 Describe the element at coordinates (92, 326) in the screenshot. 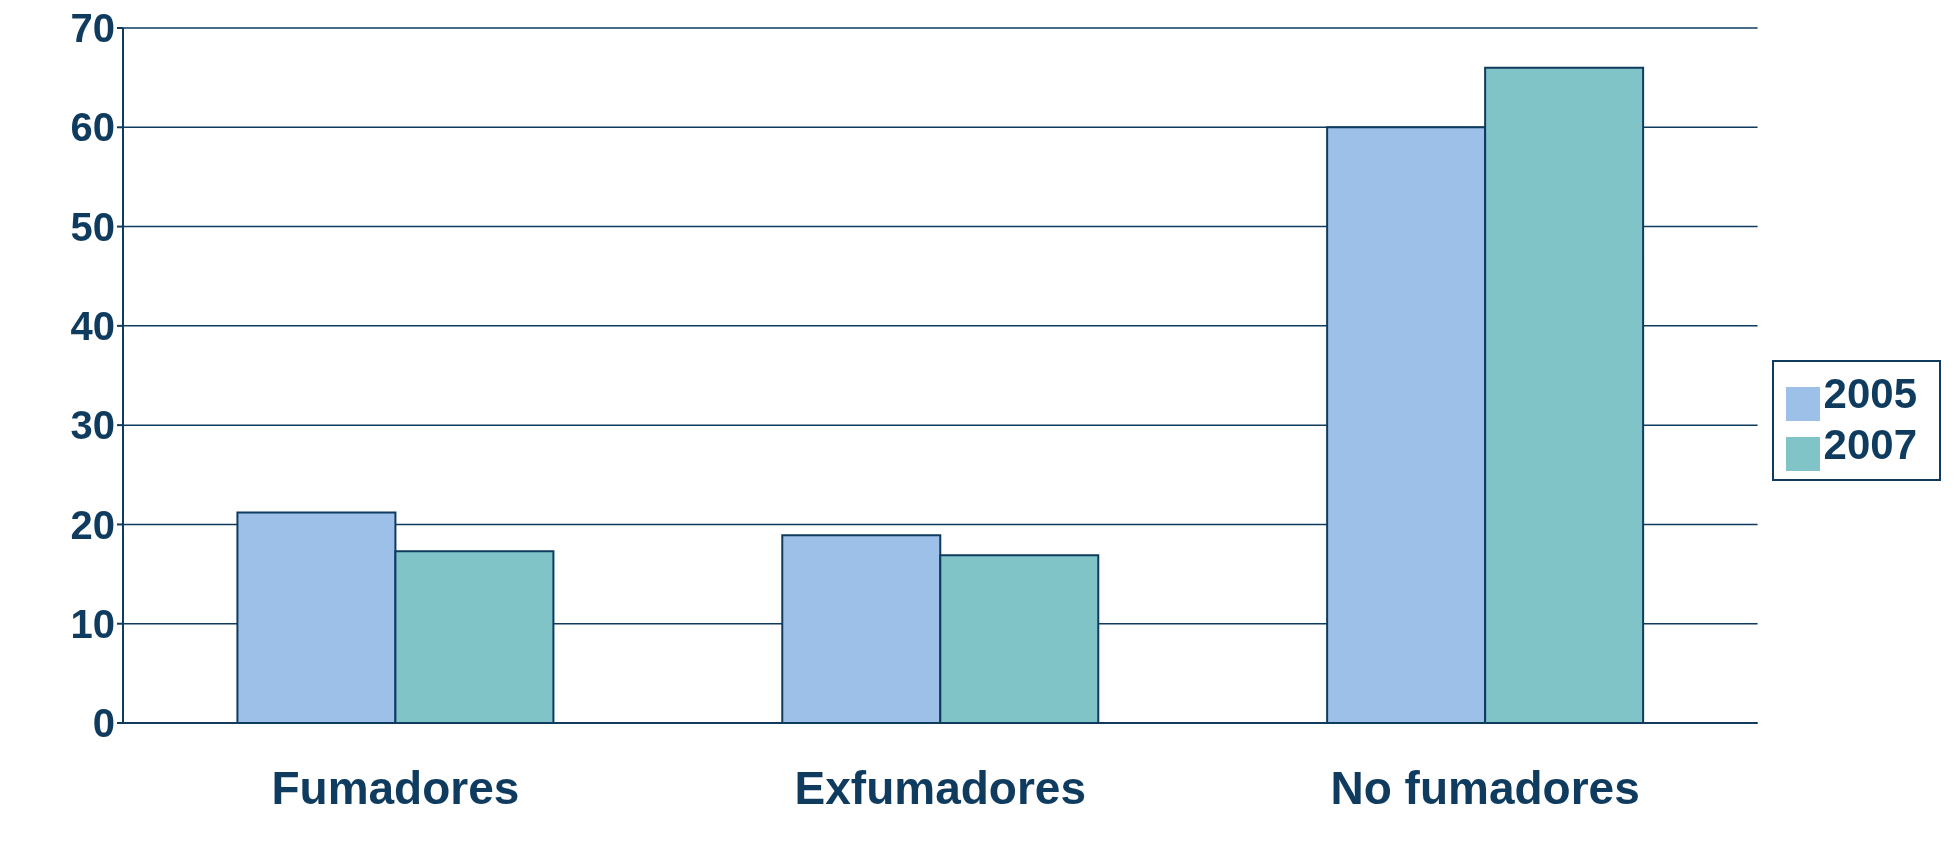

I see `y-tick-label: 40` at that location.